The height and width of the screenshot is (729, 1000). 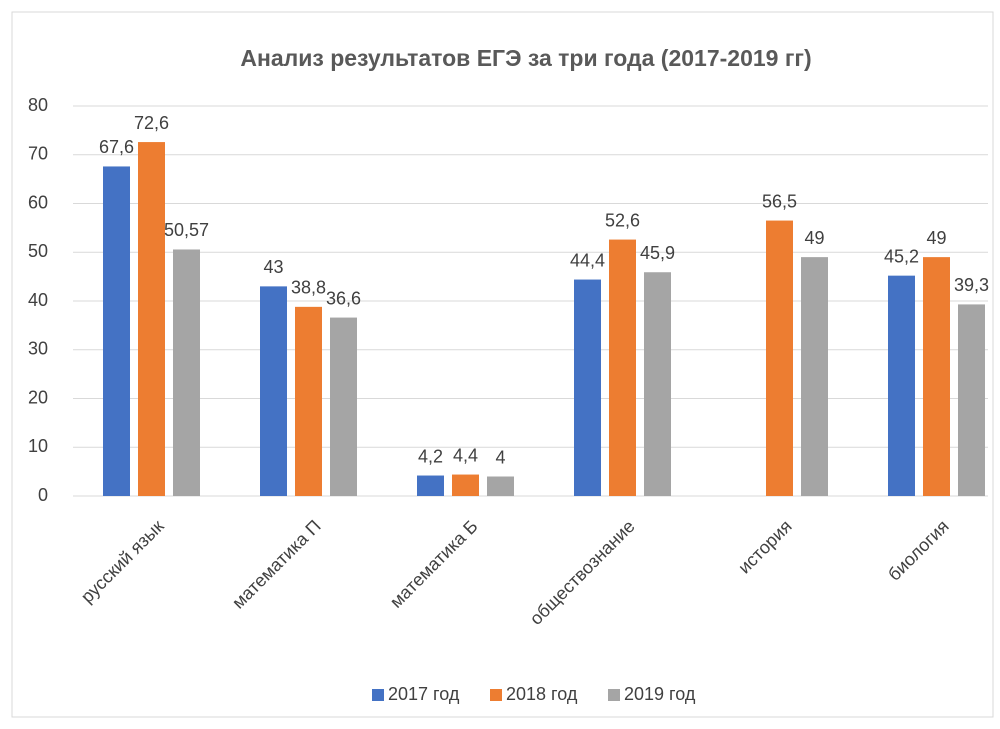 I want to click on y-tick-label: 50, so click(x=38, y=251).